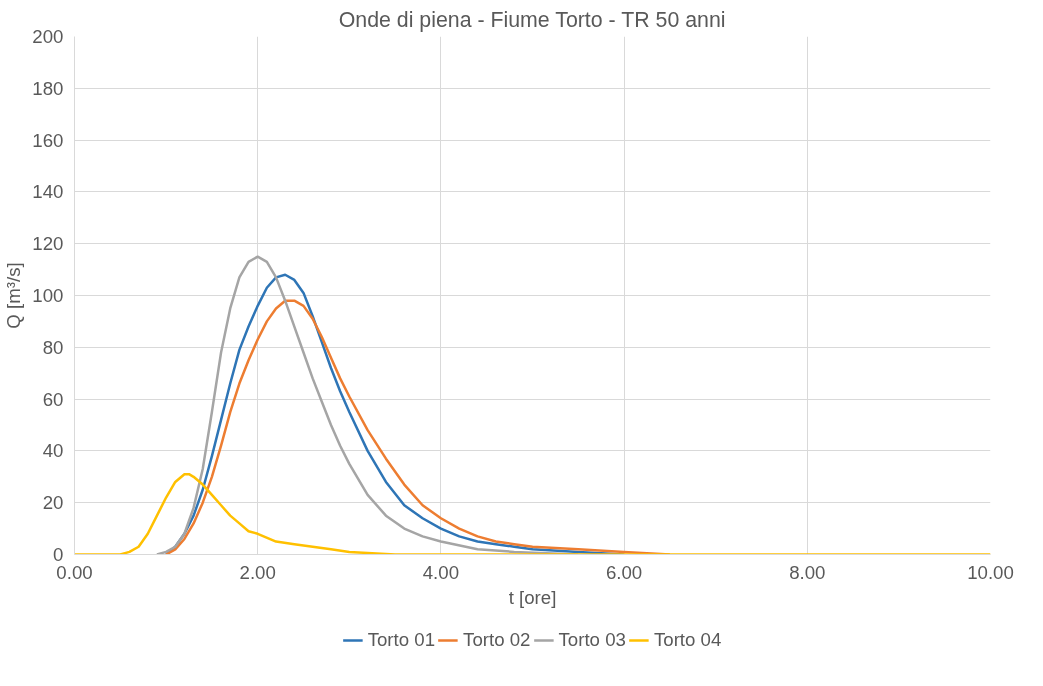 This screenshot has width=1043, height=686. What do you see at coordinates (48, 192) in the screenshot?
I see `y-tick-label: 140` at bounding box center [48, 192].